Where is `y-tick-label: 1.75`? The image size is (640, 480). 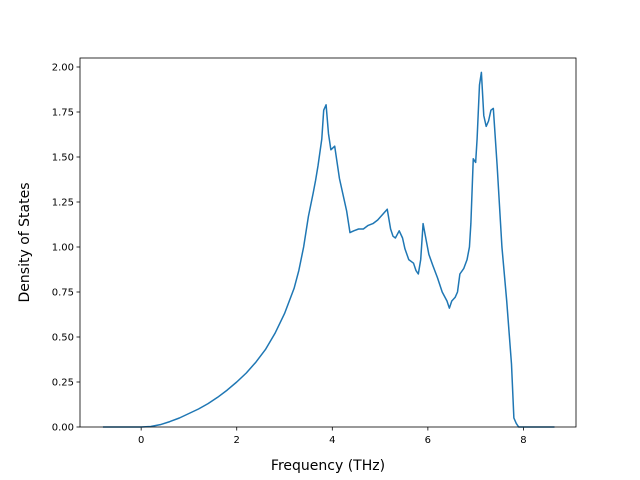 y-tick-label: 1.75 is located at coordinates (63, 113).